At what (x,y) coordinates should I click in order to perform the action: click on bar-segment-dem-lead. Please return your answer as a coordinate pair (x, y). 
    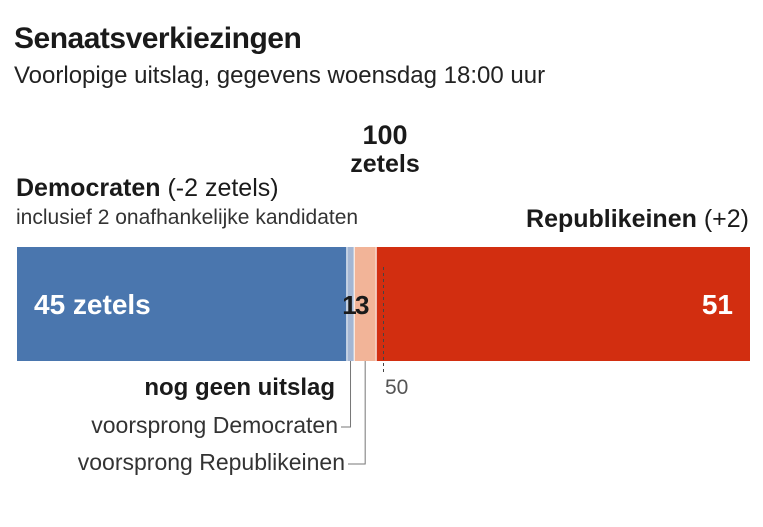
    Looking at the image, I should click on (350, 304).